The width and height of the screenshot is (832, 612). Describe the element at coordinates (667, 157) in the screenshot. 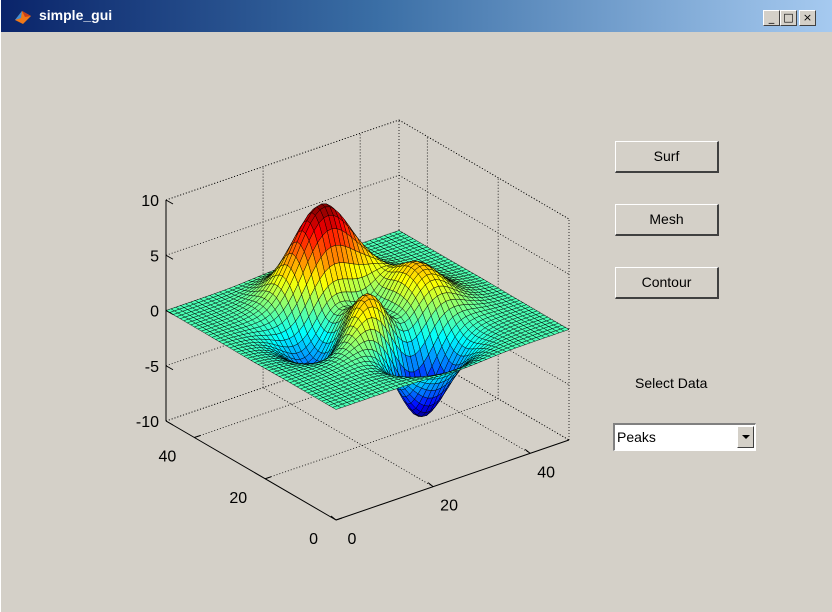

I see `surf-button: Surf` at that location.